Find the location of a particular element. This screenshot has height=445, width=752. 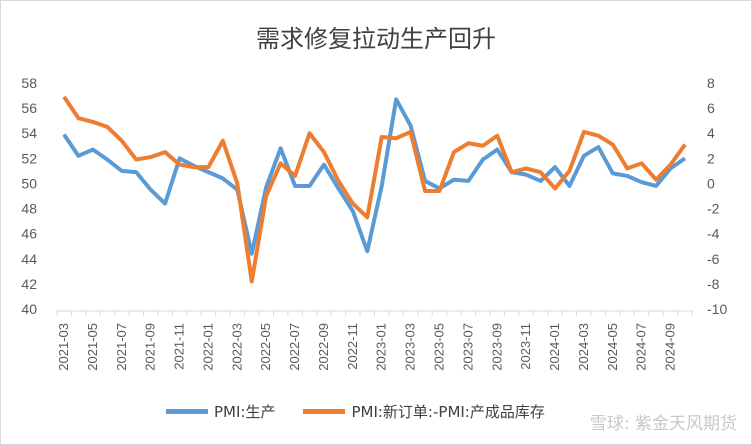

legend-item-orders-minus-inventory: PMI:新订单:-PMI:产成品库存 is located at coordinates (424, 411).